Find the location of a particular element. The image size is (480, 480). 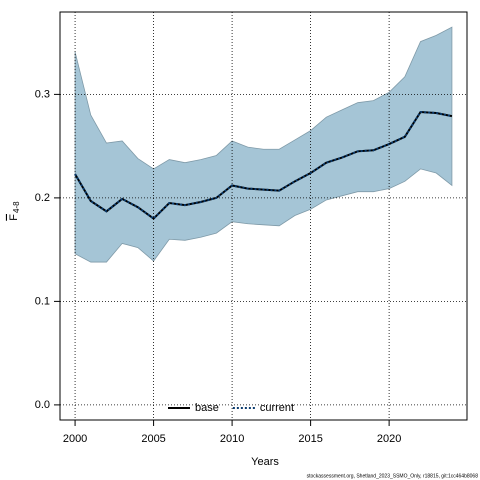

y-axis-label-group: F 4-8 is located at coordinates (14, 211).